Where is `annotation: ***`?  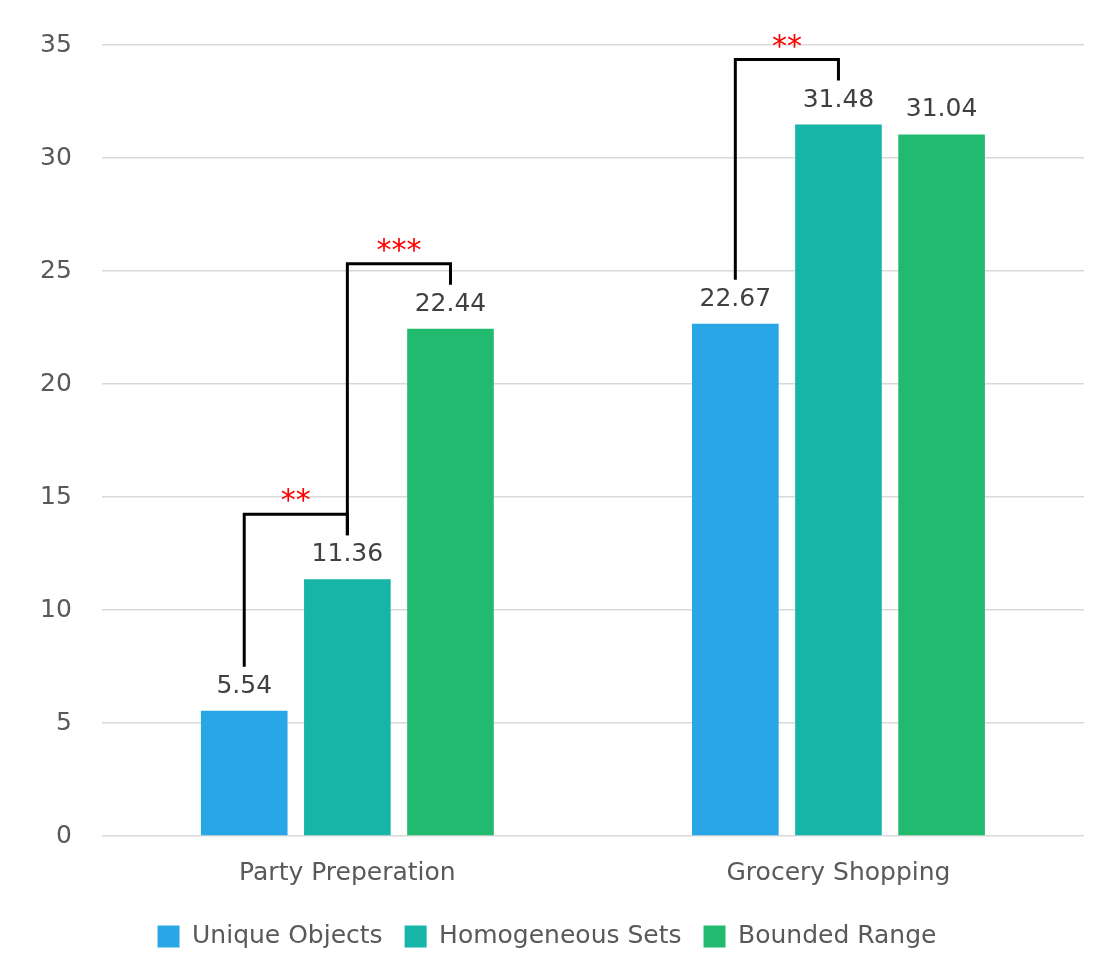 annotation: *** is located at coordinates (399, 249).